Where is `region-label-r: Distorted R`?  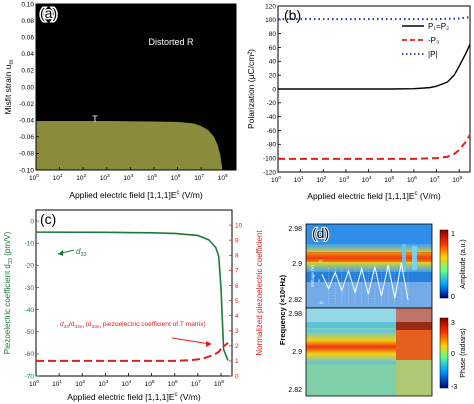
region-label-r: Distorted R is located at coordinates (171, 42).